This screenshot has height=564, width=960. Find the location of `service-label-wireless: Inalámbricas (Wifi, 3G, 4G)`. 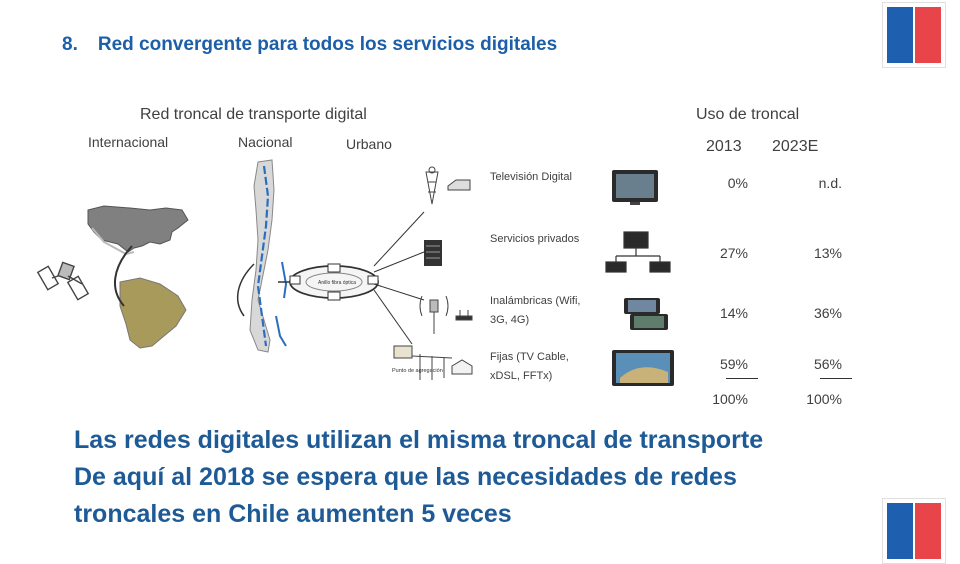

service-label-wireless: Inalámbricas (Wifi, 3G, 4G) is located at coordinates (535, 310).